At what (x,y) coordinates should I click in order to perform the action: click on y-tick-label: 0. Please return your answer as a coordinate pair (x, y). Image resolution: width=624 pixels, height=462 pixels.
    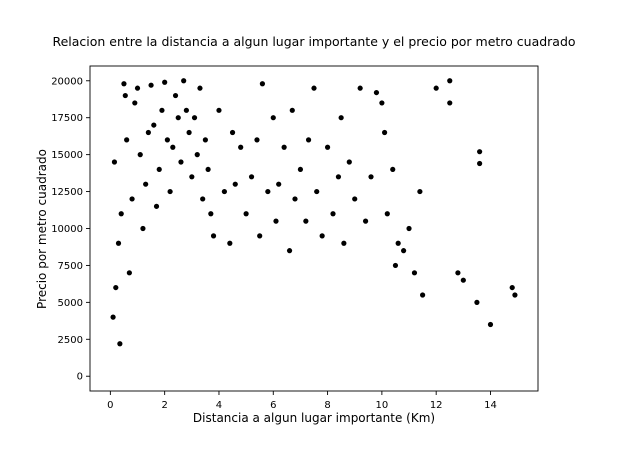
    Looking at the image, I should click on (80, 377).